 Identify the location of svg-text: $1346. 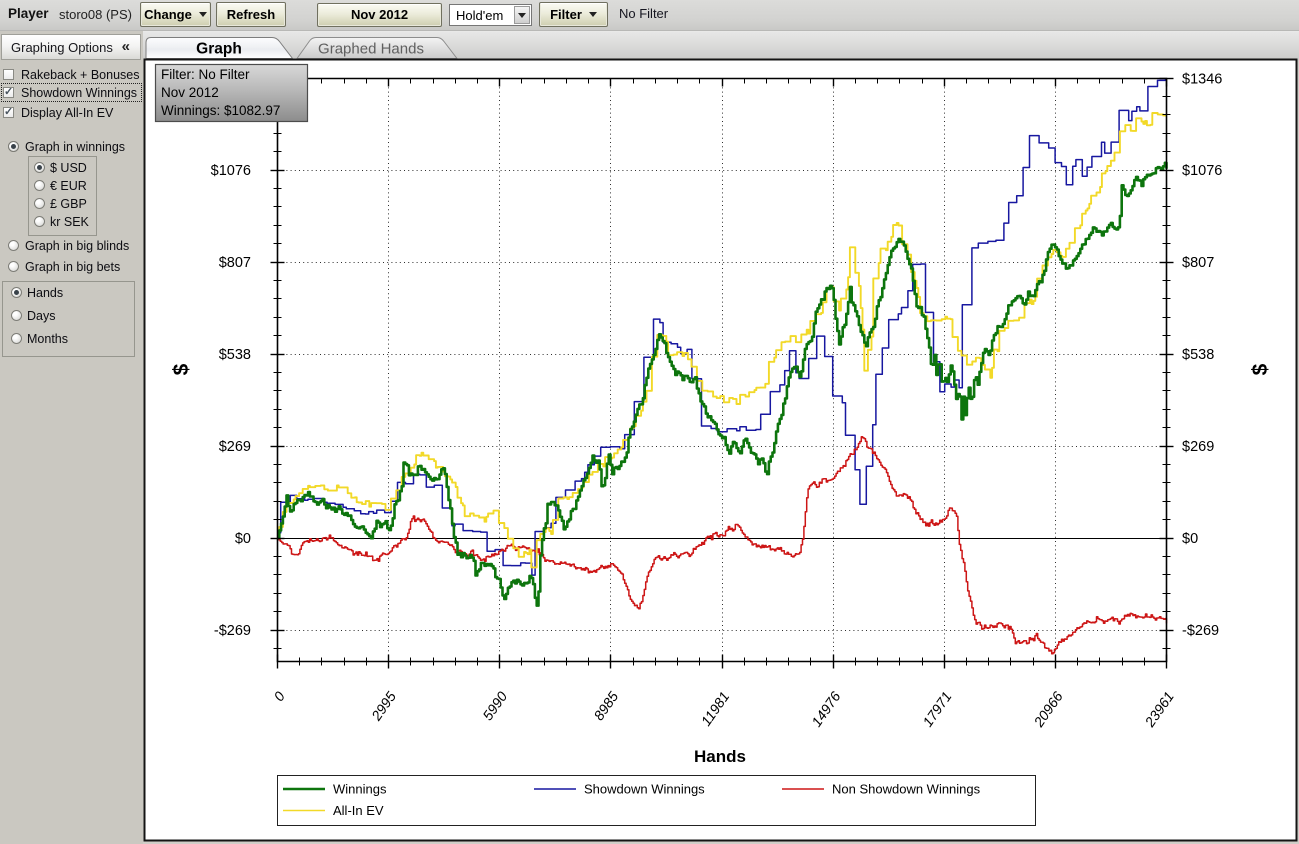
(1202, 80).